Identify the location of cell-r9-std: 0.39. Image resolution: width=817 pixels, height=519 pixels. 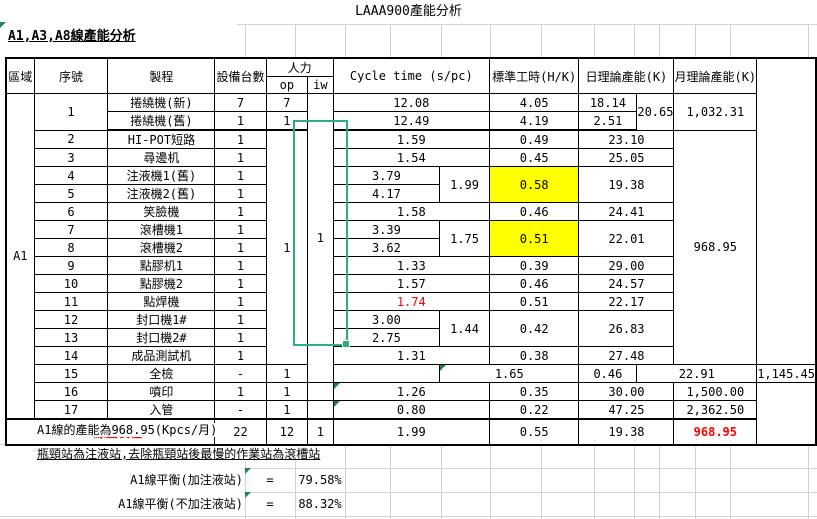
(534, 265).